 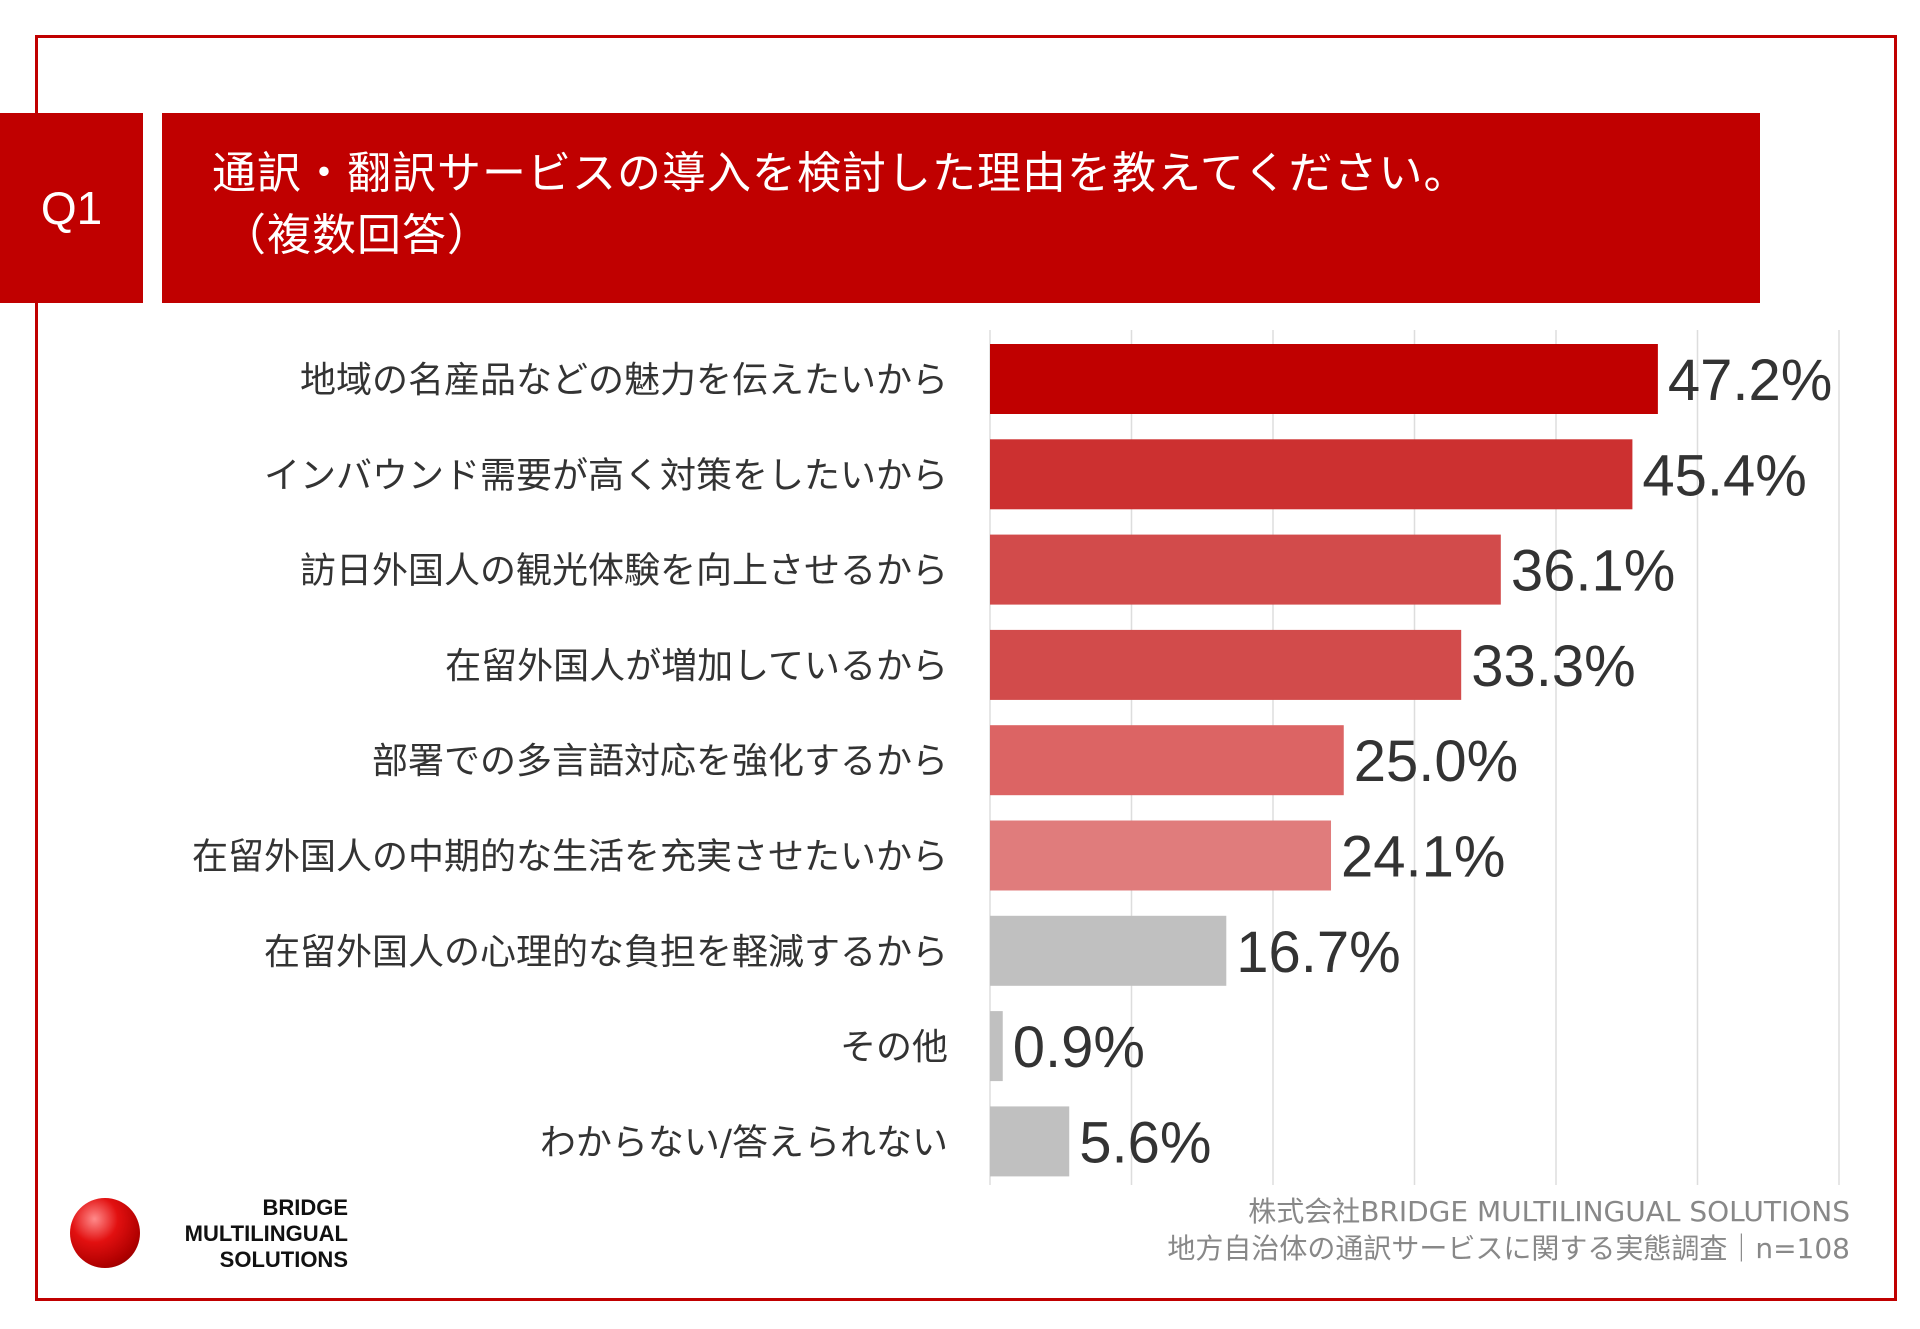 What do you see at coordinates (624, 380) in the screenshot?
I see `category-label: 地域の名産品などの魅力を伝えたいから` at bounding box center [624, 380].